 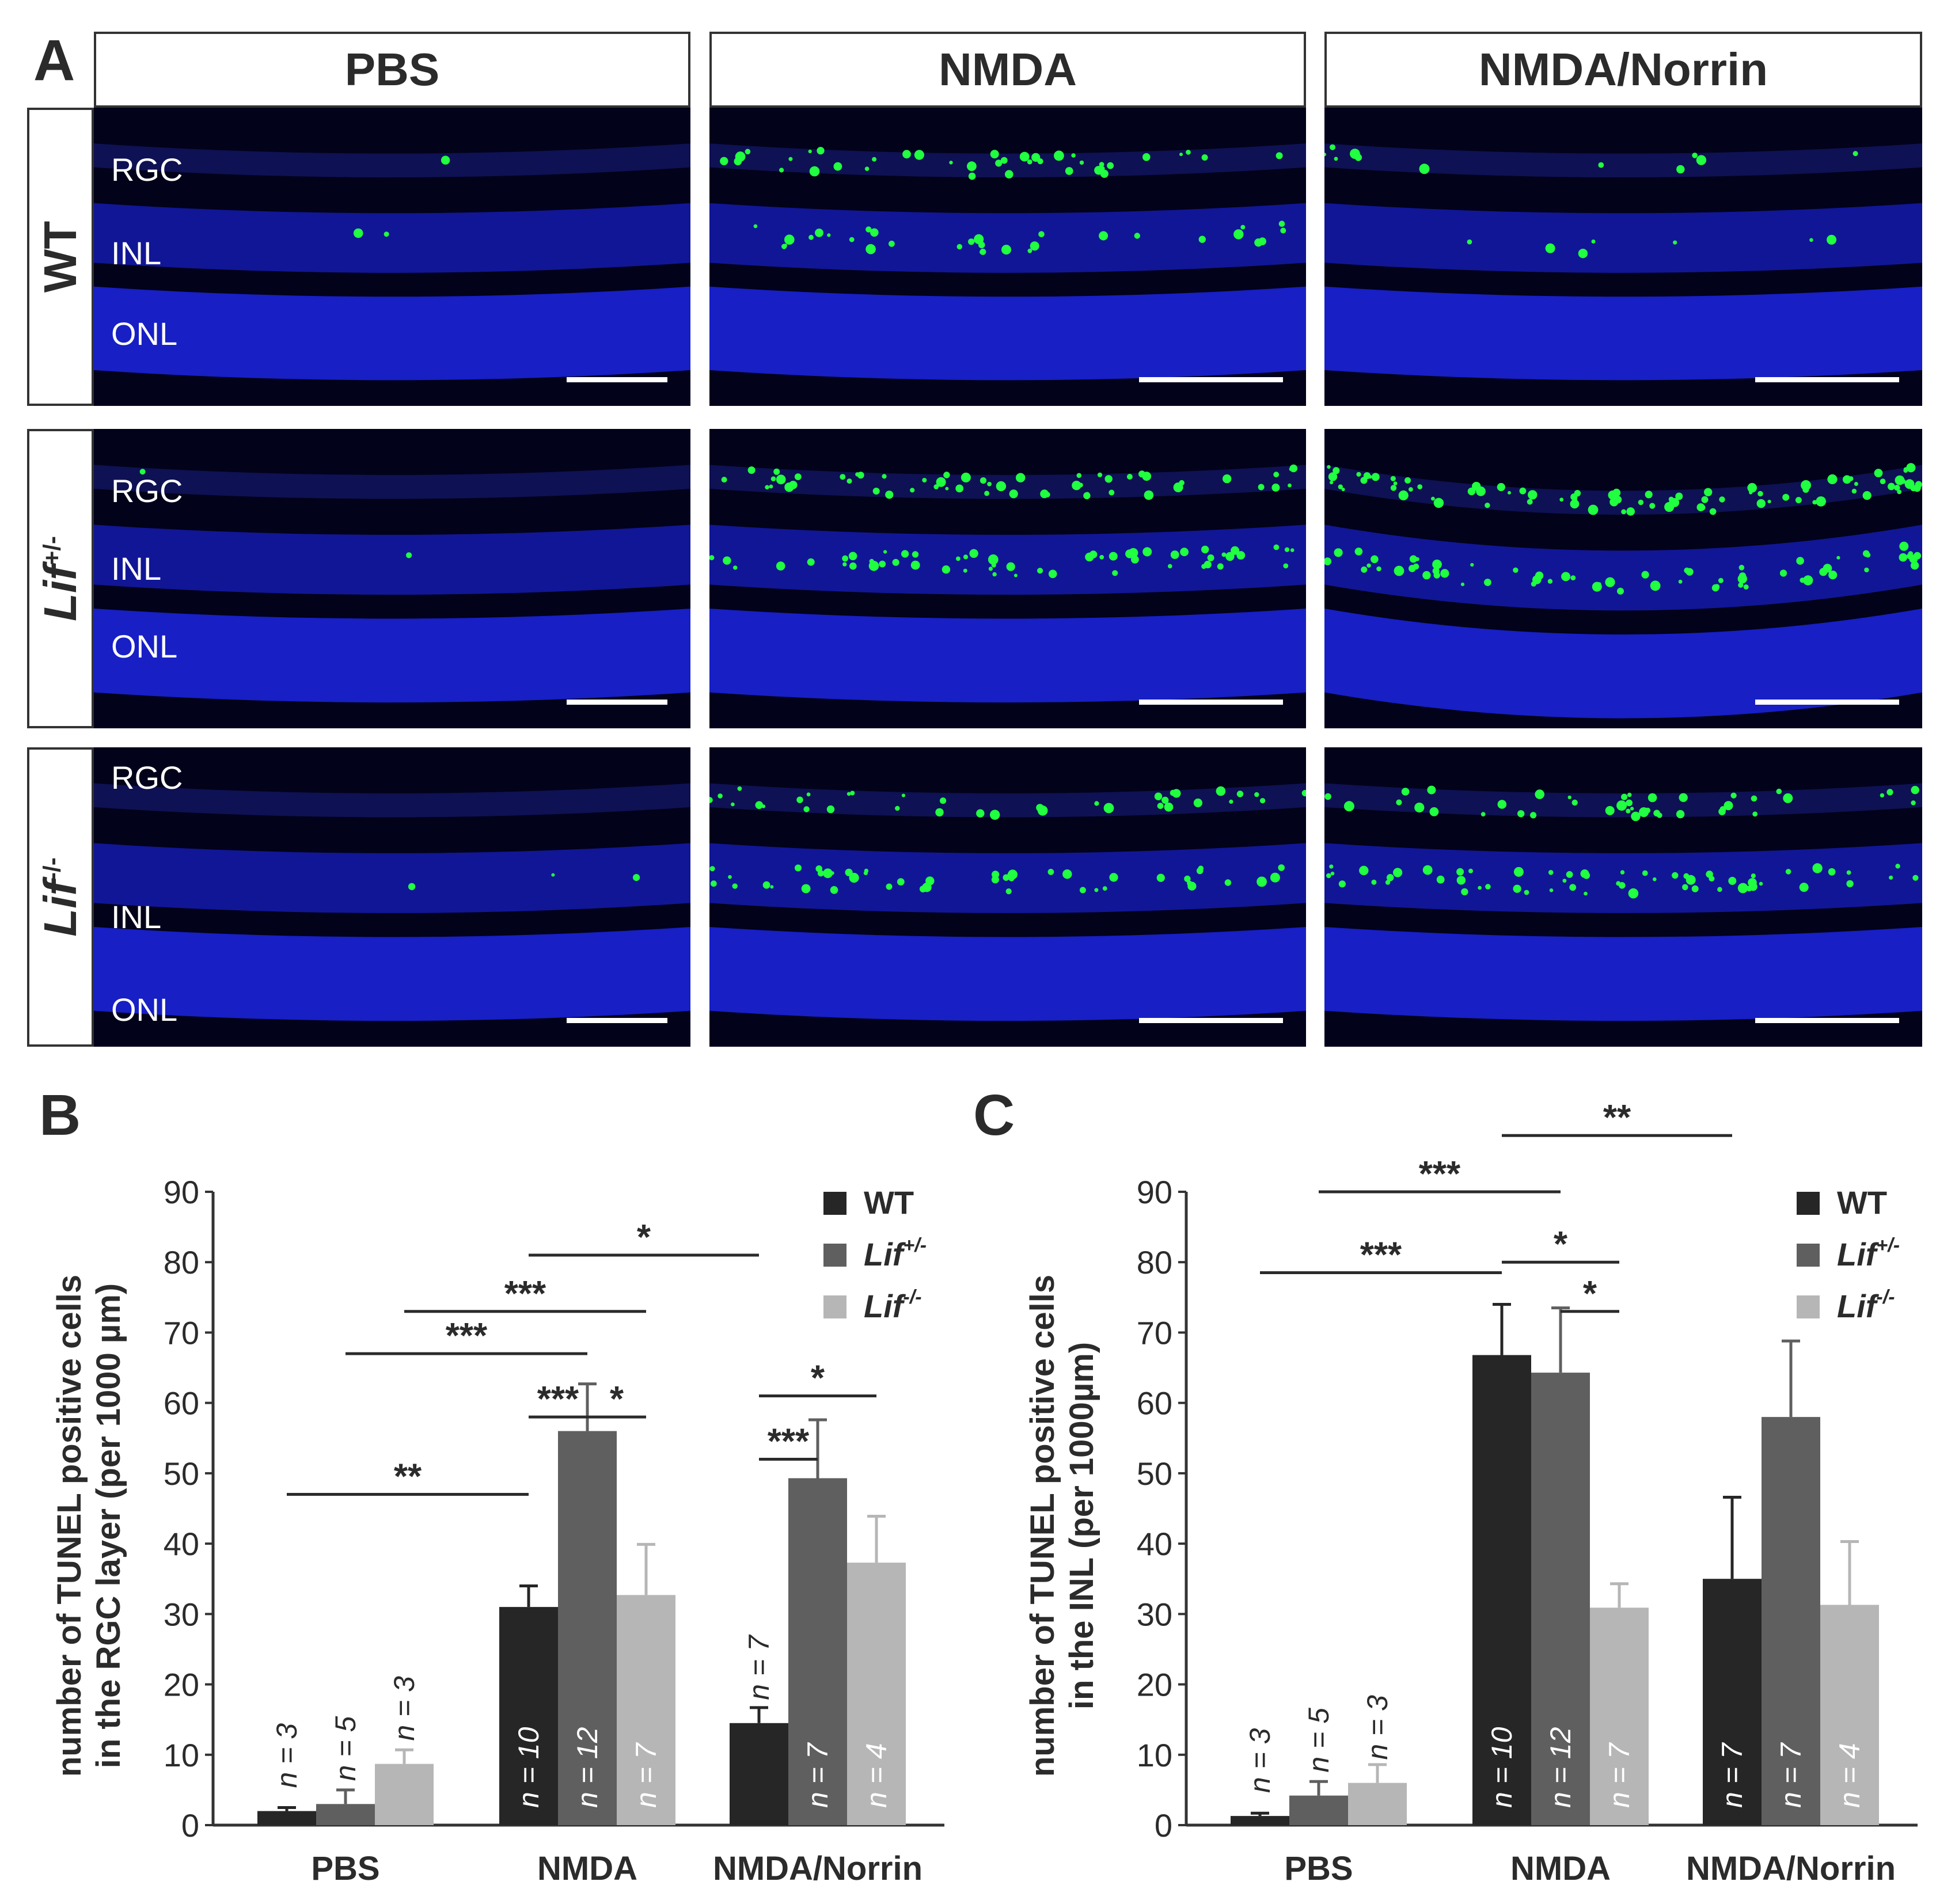 I want to click on y-tick-label: 40, so click(x=181, y=1544).